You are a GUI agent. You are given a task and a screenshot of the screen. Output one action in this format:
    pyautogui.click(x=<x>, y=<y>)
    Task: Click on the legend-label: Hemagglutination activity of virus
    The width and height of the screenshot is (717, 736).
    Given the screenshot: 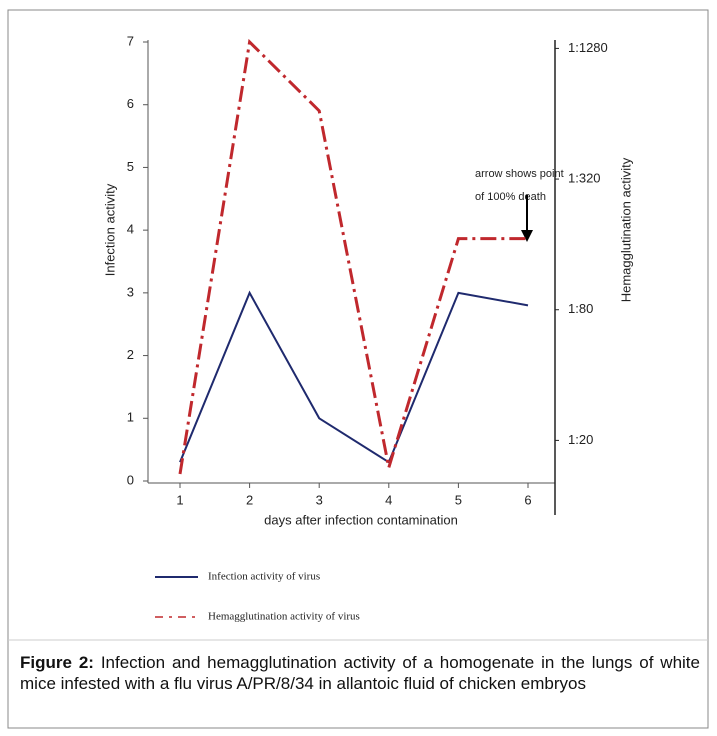 What is the action you would take?
    pyautogui.click(x=284, y=617)
    